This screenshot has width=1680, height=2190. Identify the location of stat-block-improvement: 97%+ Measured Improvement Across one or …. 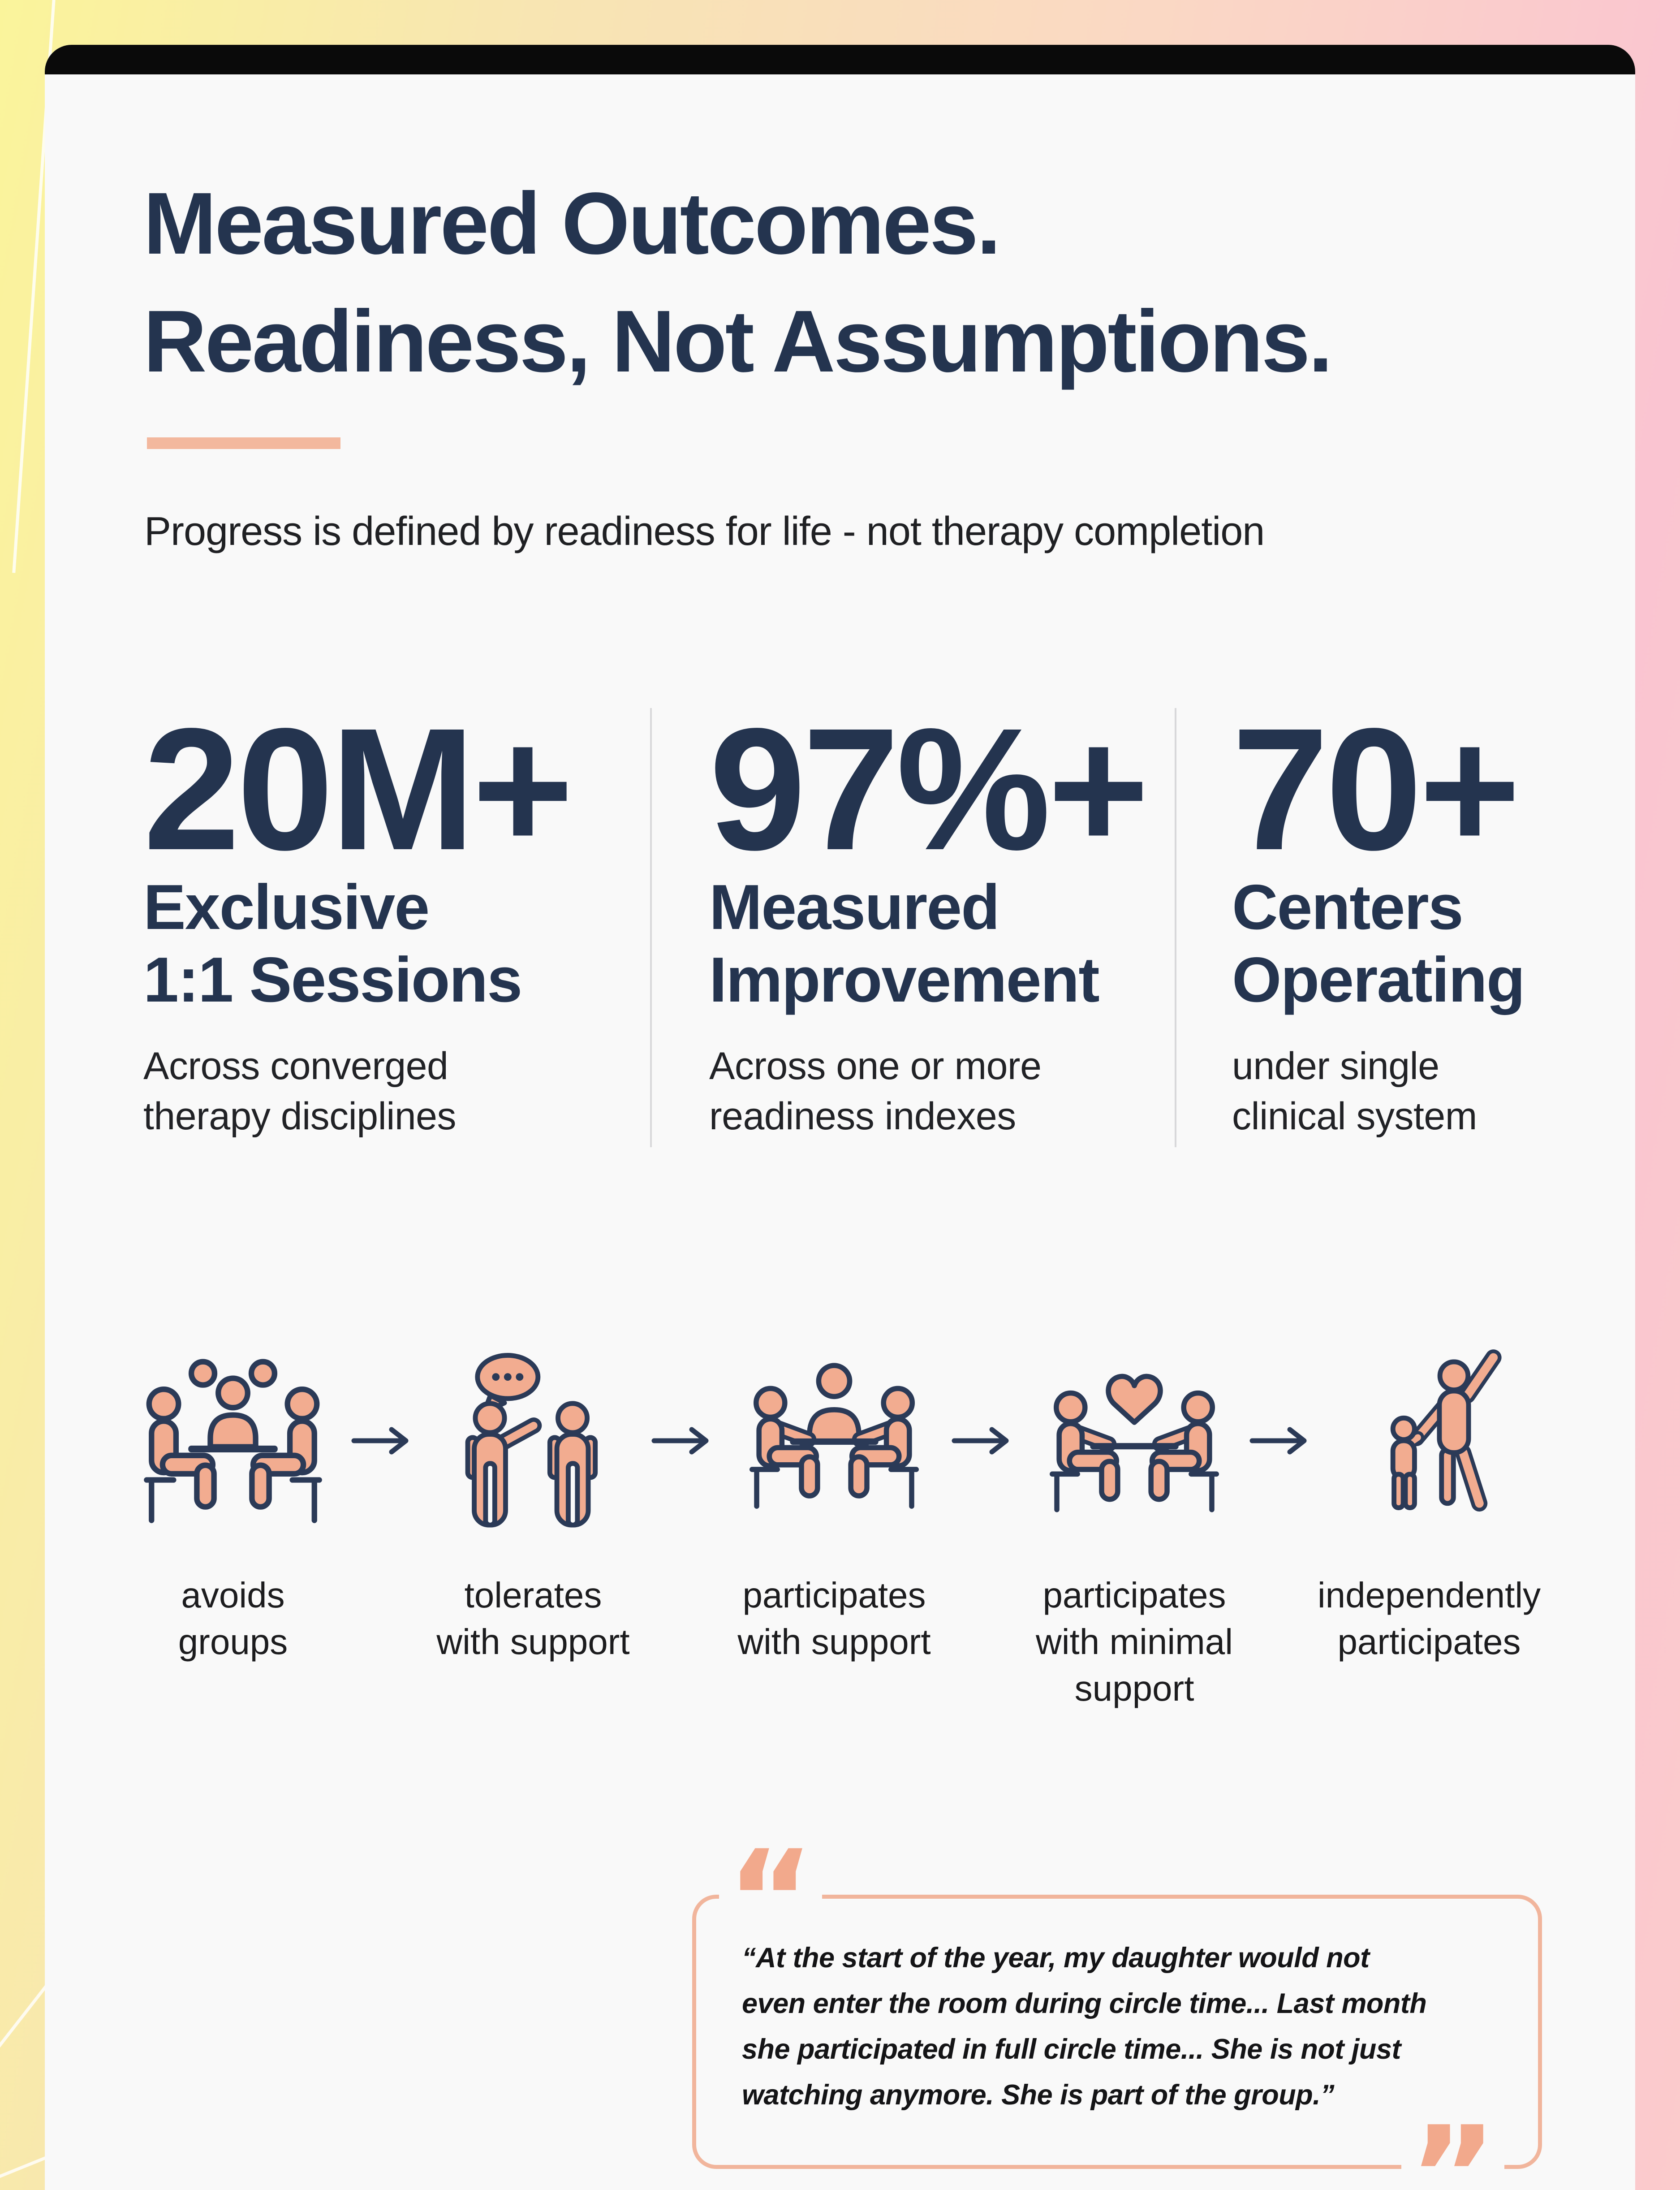
(933, 922).